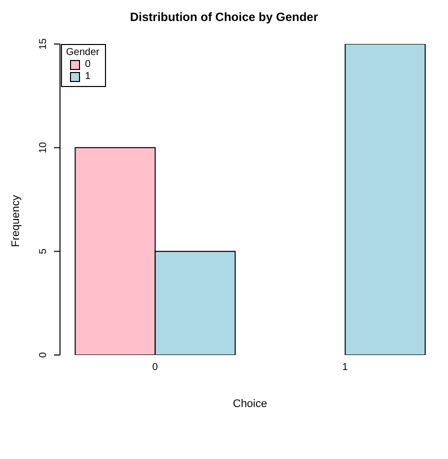 This screenshot has width=448, height=459. Describe the element at coordinates (16, 221) in the screenshot. I see `y-axis-title: Frequency` at that location.